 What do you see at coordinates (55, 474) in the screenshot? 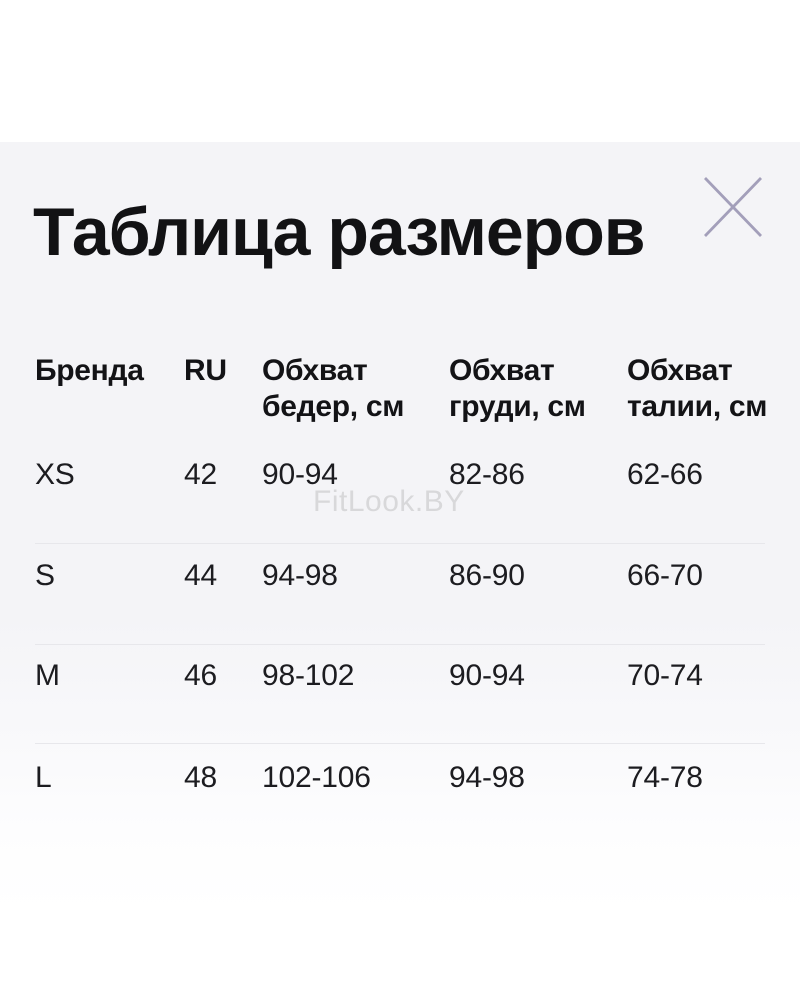
I see `cell-brand: XS` at bounding box center [55, 474].